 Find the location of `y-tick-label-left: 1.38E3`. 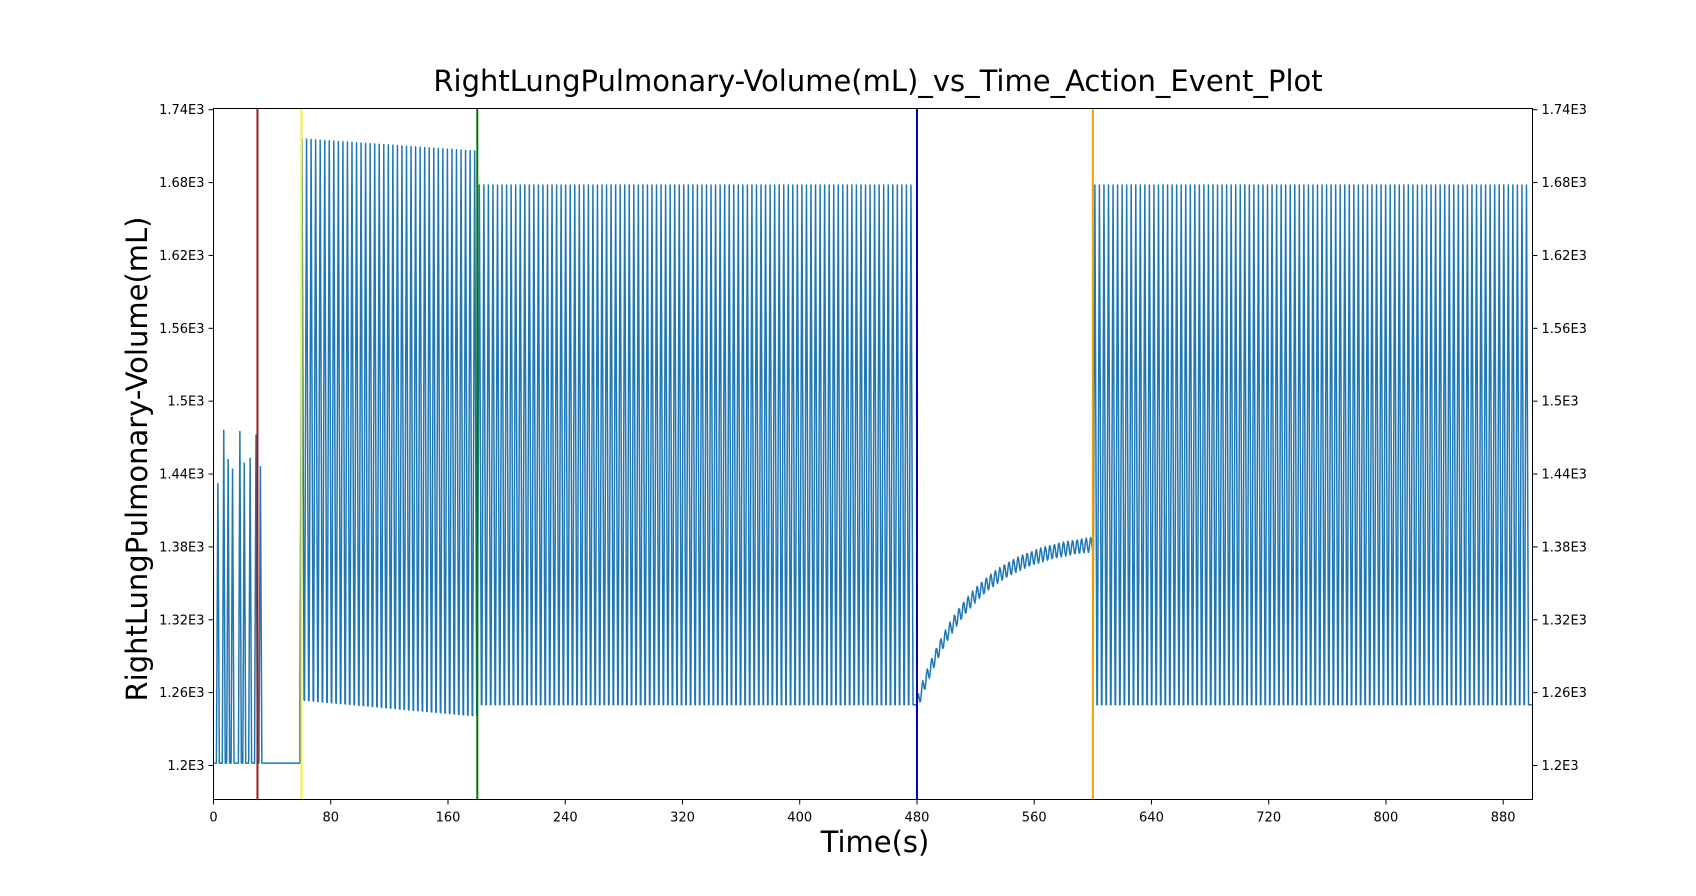

y-tick-label-left: 1.38E3 is located at coordinates (181, 547).